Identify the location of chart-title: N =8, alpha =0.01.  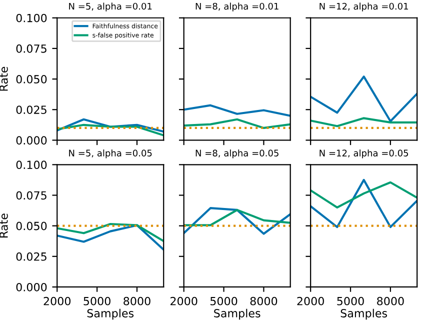
(237, 7).